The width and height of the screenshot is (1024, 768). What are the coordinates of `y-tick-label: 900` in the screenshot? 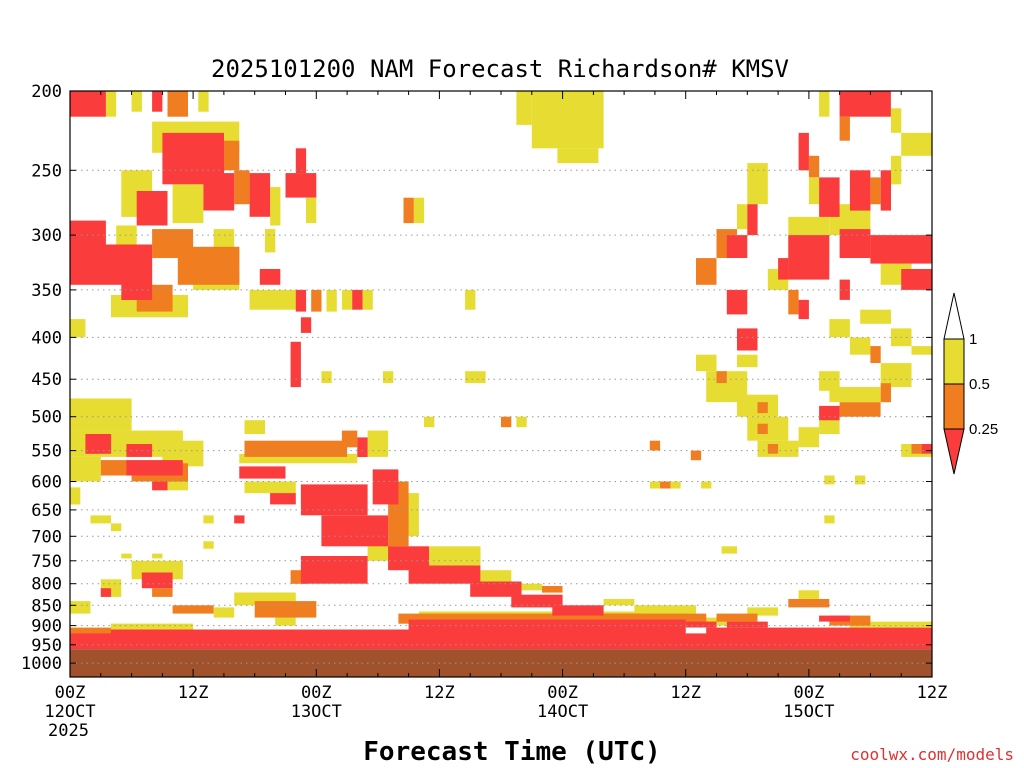 It's located at (46, 627).